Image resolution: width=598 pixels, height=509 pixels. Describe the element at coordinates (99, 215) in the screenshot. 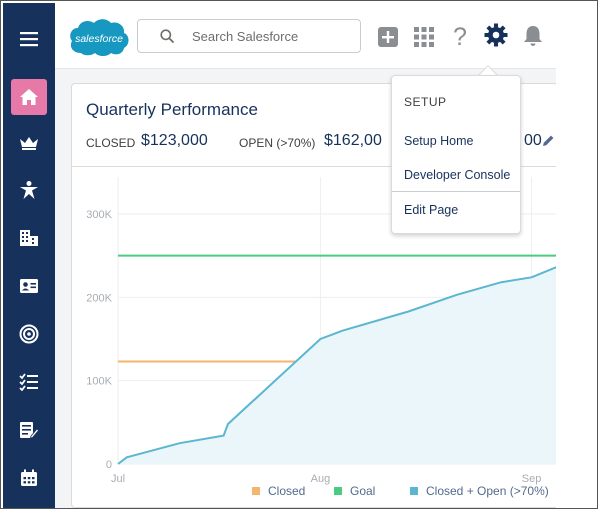

I see `y-tick-label: 300K` at that location.